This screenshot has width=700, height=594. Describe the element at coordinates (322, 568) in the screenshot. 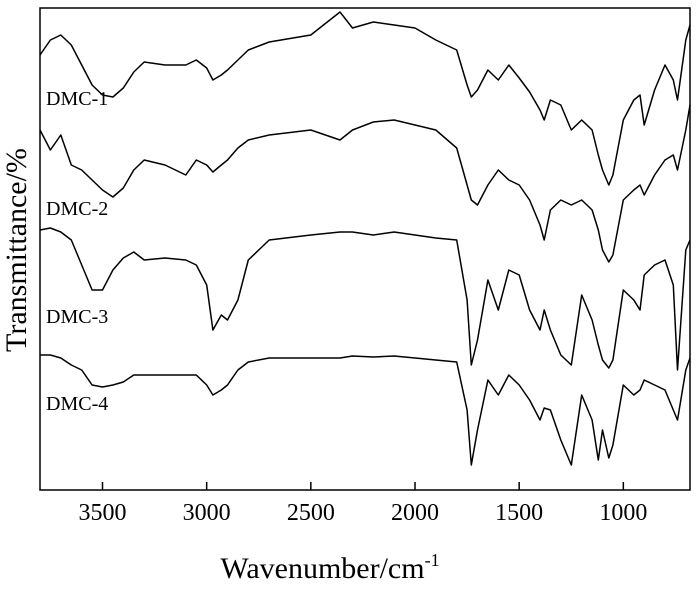

I see `x-axis-title-text: Wavenumber/cm` at that location.